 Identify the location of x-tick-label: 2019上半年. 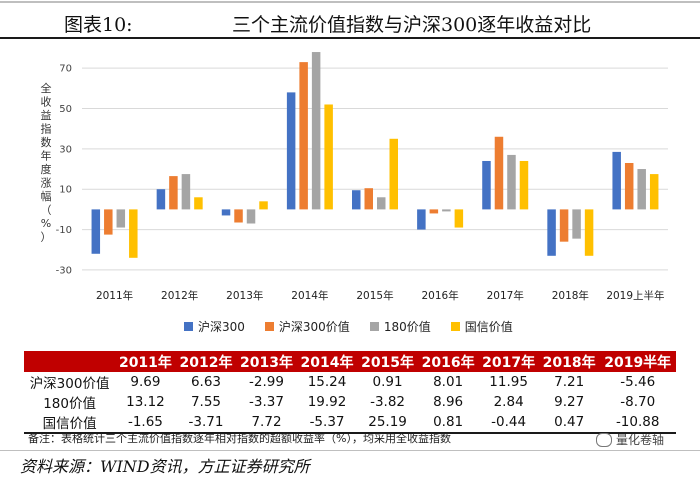
(635, 295).